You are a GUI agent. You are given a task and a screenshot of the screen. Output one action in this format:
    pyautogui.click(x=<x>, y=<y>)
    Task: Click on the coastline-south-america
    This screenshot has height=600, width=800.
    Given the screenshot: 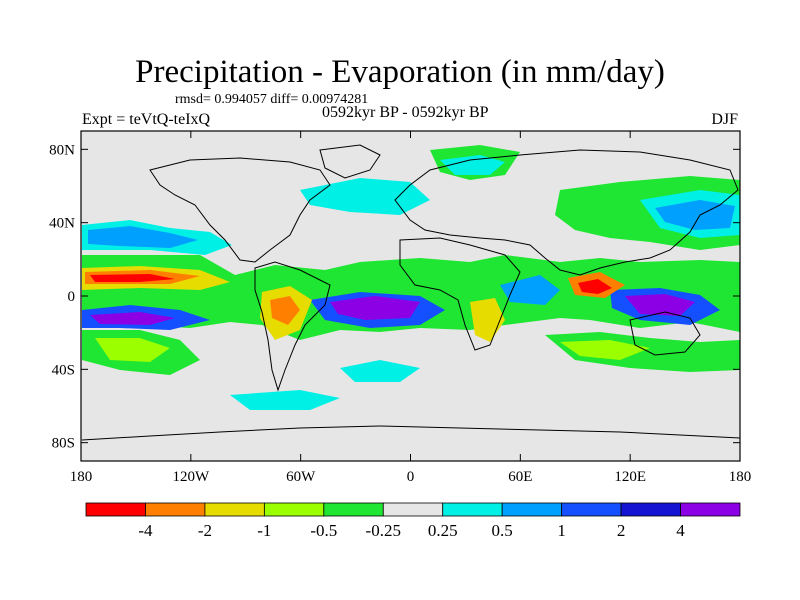 What is the action you would take?
    pyautogui.click(x=292, y=326)
    